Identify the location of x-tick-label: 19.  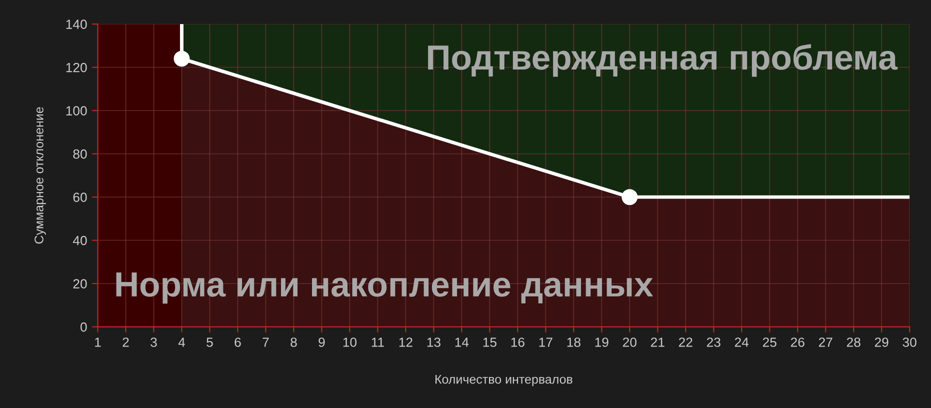
(601, 342).